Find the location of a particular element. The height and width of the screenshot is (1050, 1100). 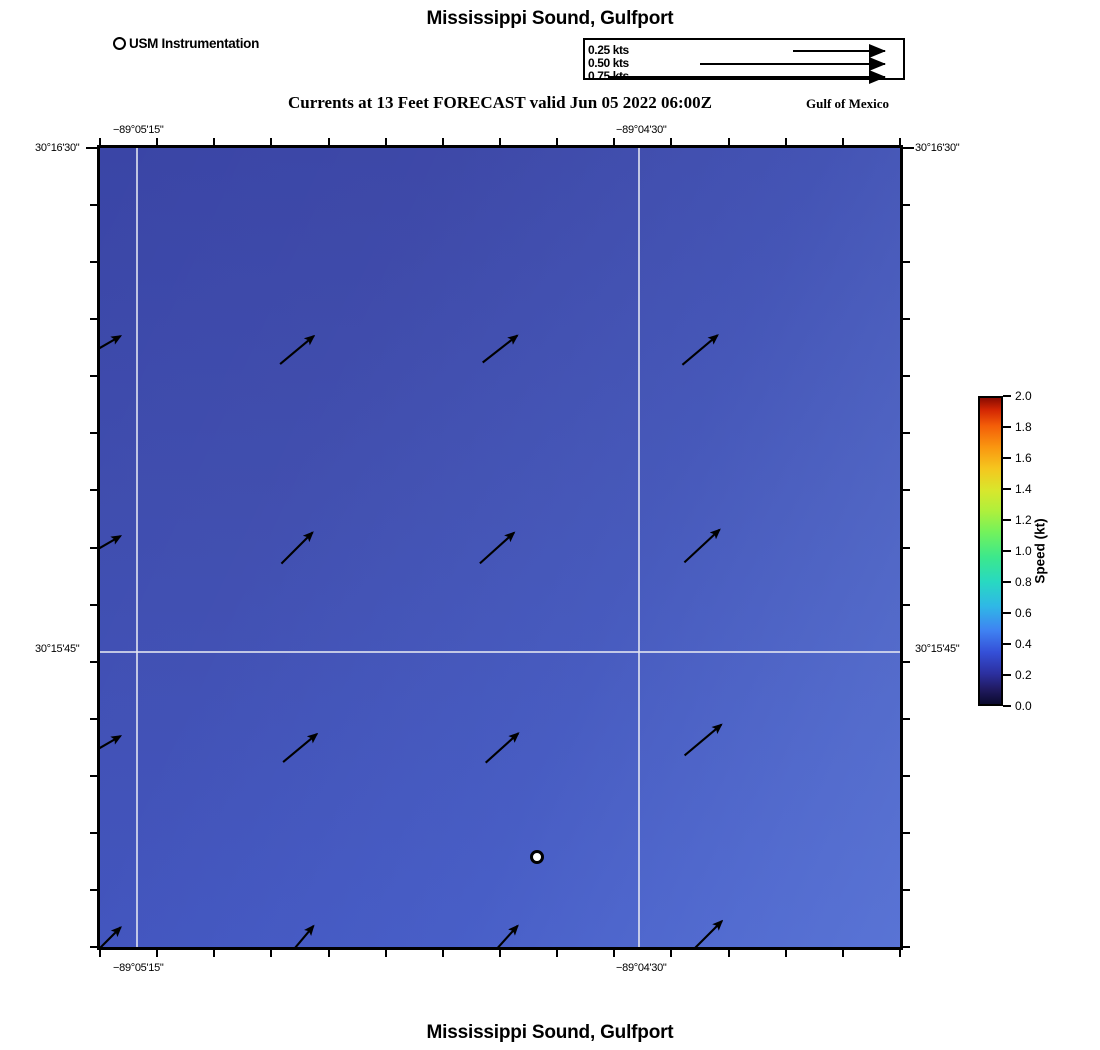

scale-legend-row: 0.25 kts is located at coordinates (744, 50).